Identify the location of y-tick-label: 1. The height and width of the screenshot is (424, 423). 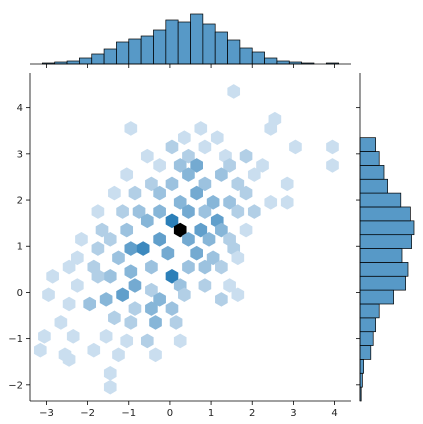
(20, 247).